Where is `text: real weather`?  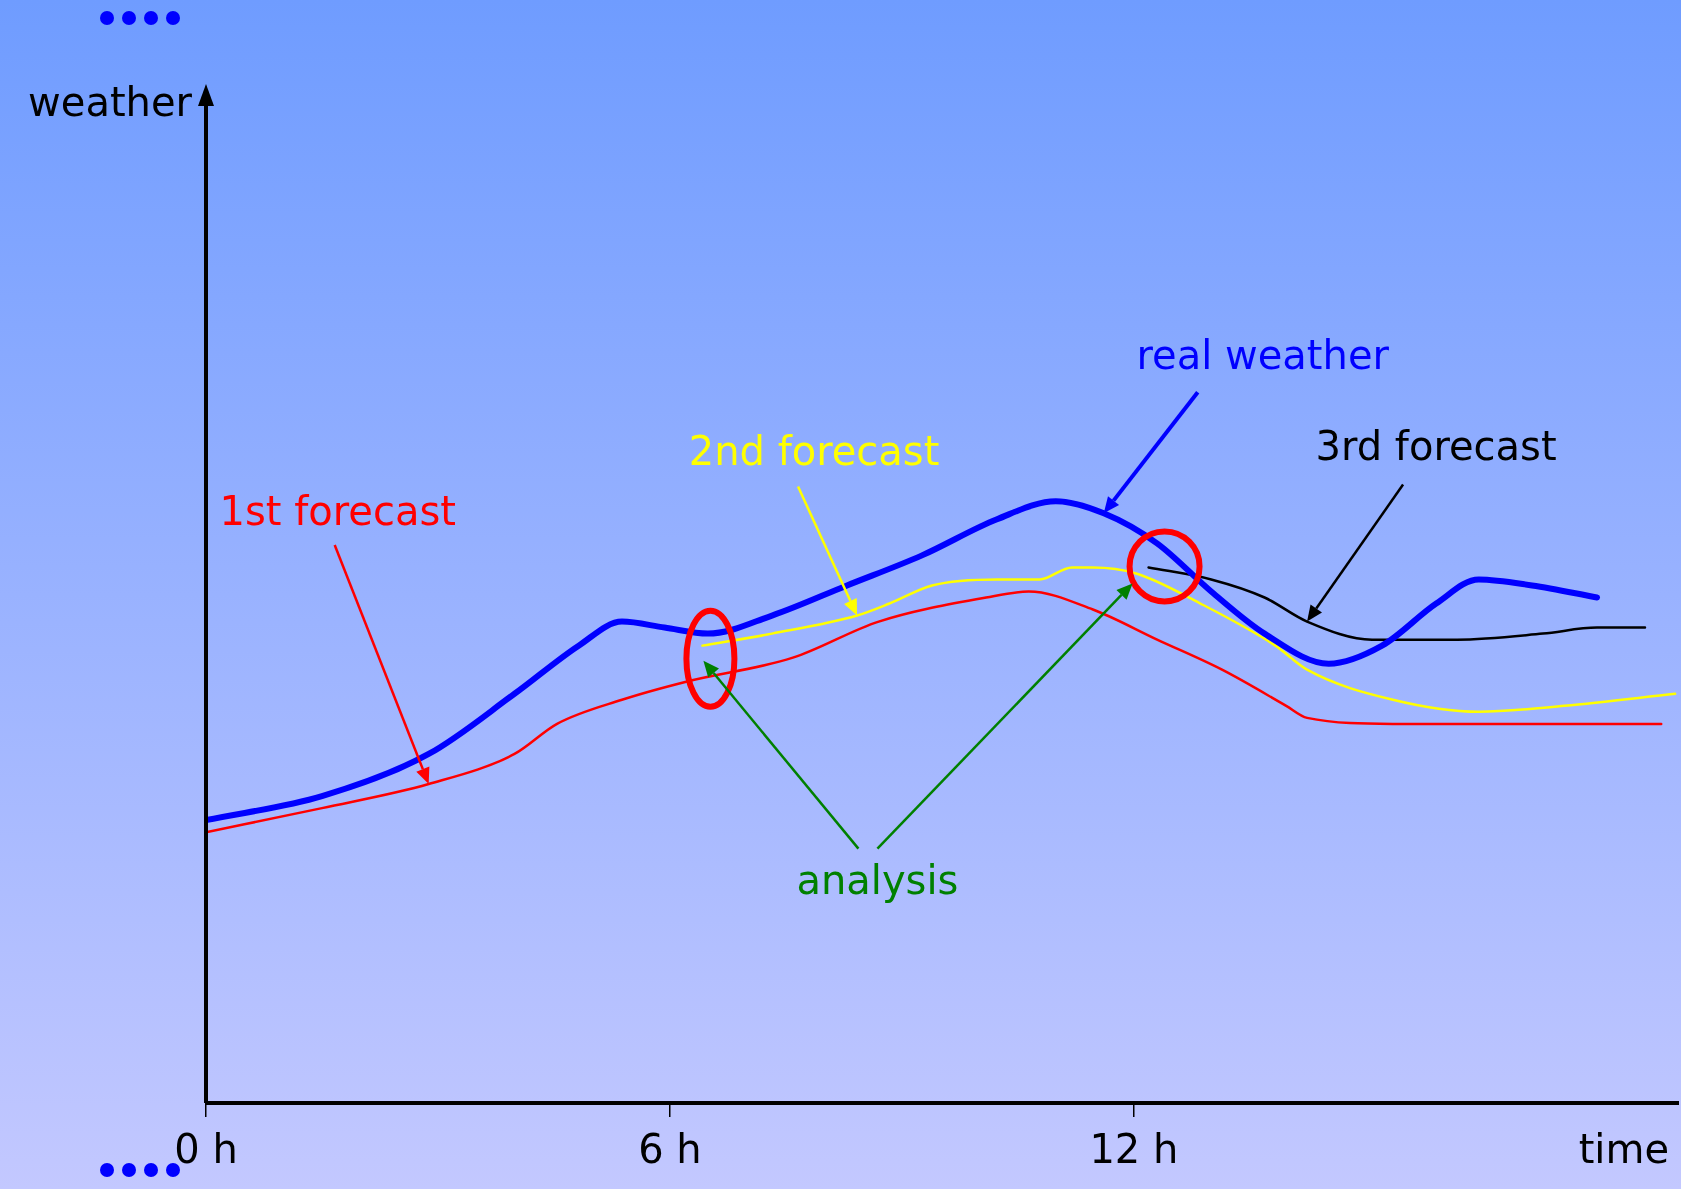
text: real weather is located at coordinates (1263, 354).